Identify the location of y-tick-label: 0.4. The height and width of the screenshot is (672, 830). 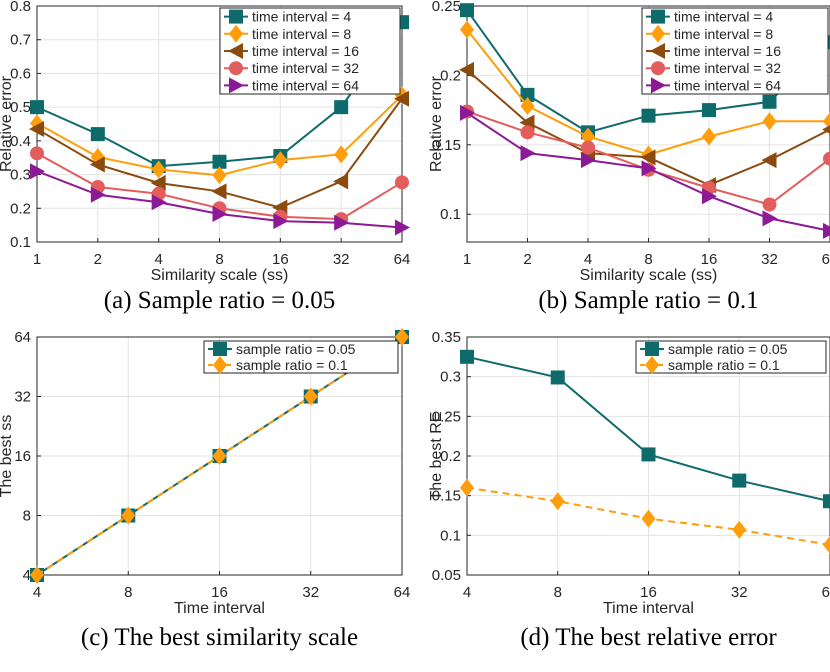
(20, 141).